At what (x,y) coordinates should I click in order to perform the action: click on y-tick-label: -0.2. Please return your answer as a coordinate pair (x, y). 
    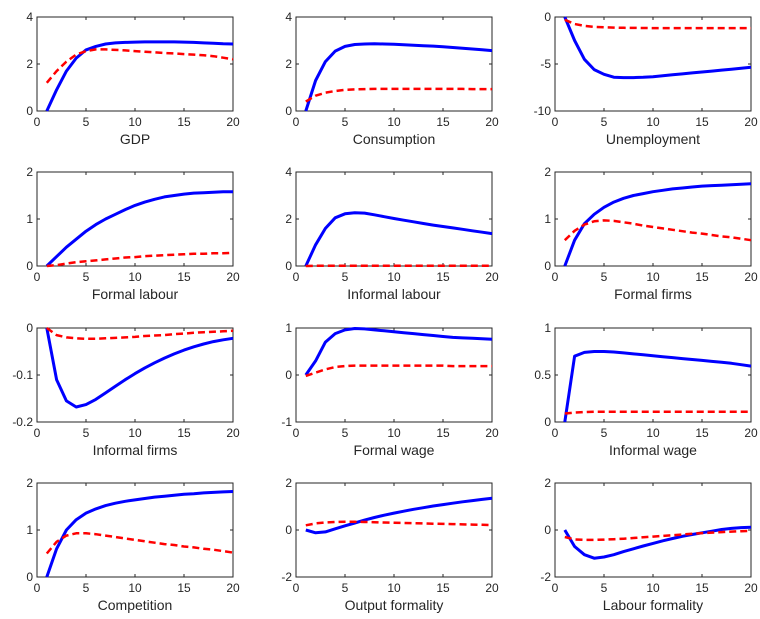
    Looking at the image, I should click on (22, 422).